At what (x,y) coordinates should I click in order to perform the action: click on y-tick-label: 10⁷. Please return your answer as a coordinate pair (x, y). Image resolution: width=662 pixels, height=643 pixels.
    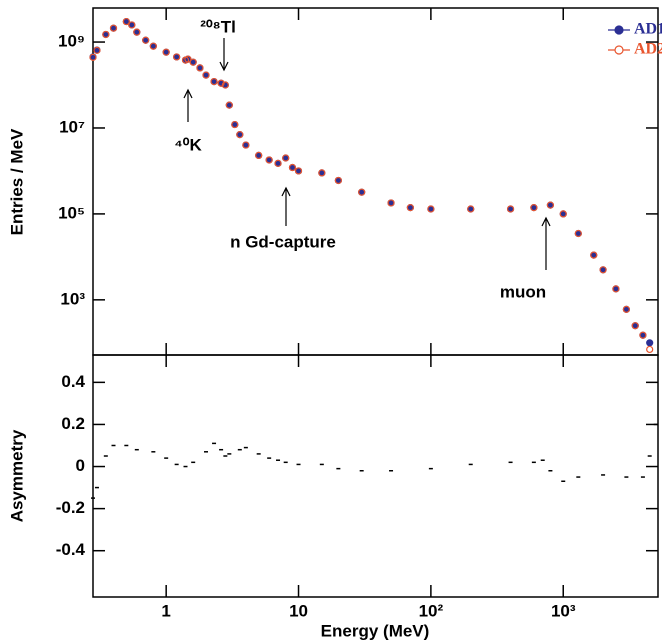
    Looking at the image, I should click on (72, 126).